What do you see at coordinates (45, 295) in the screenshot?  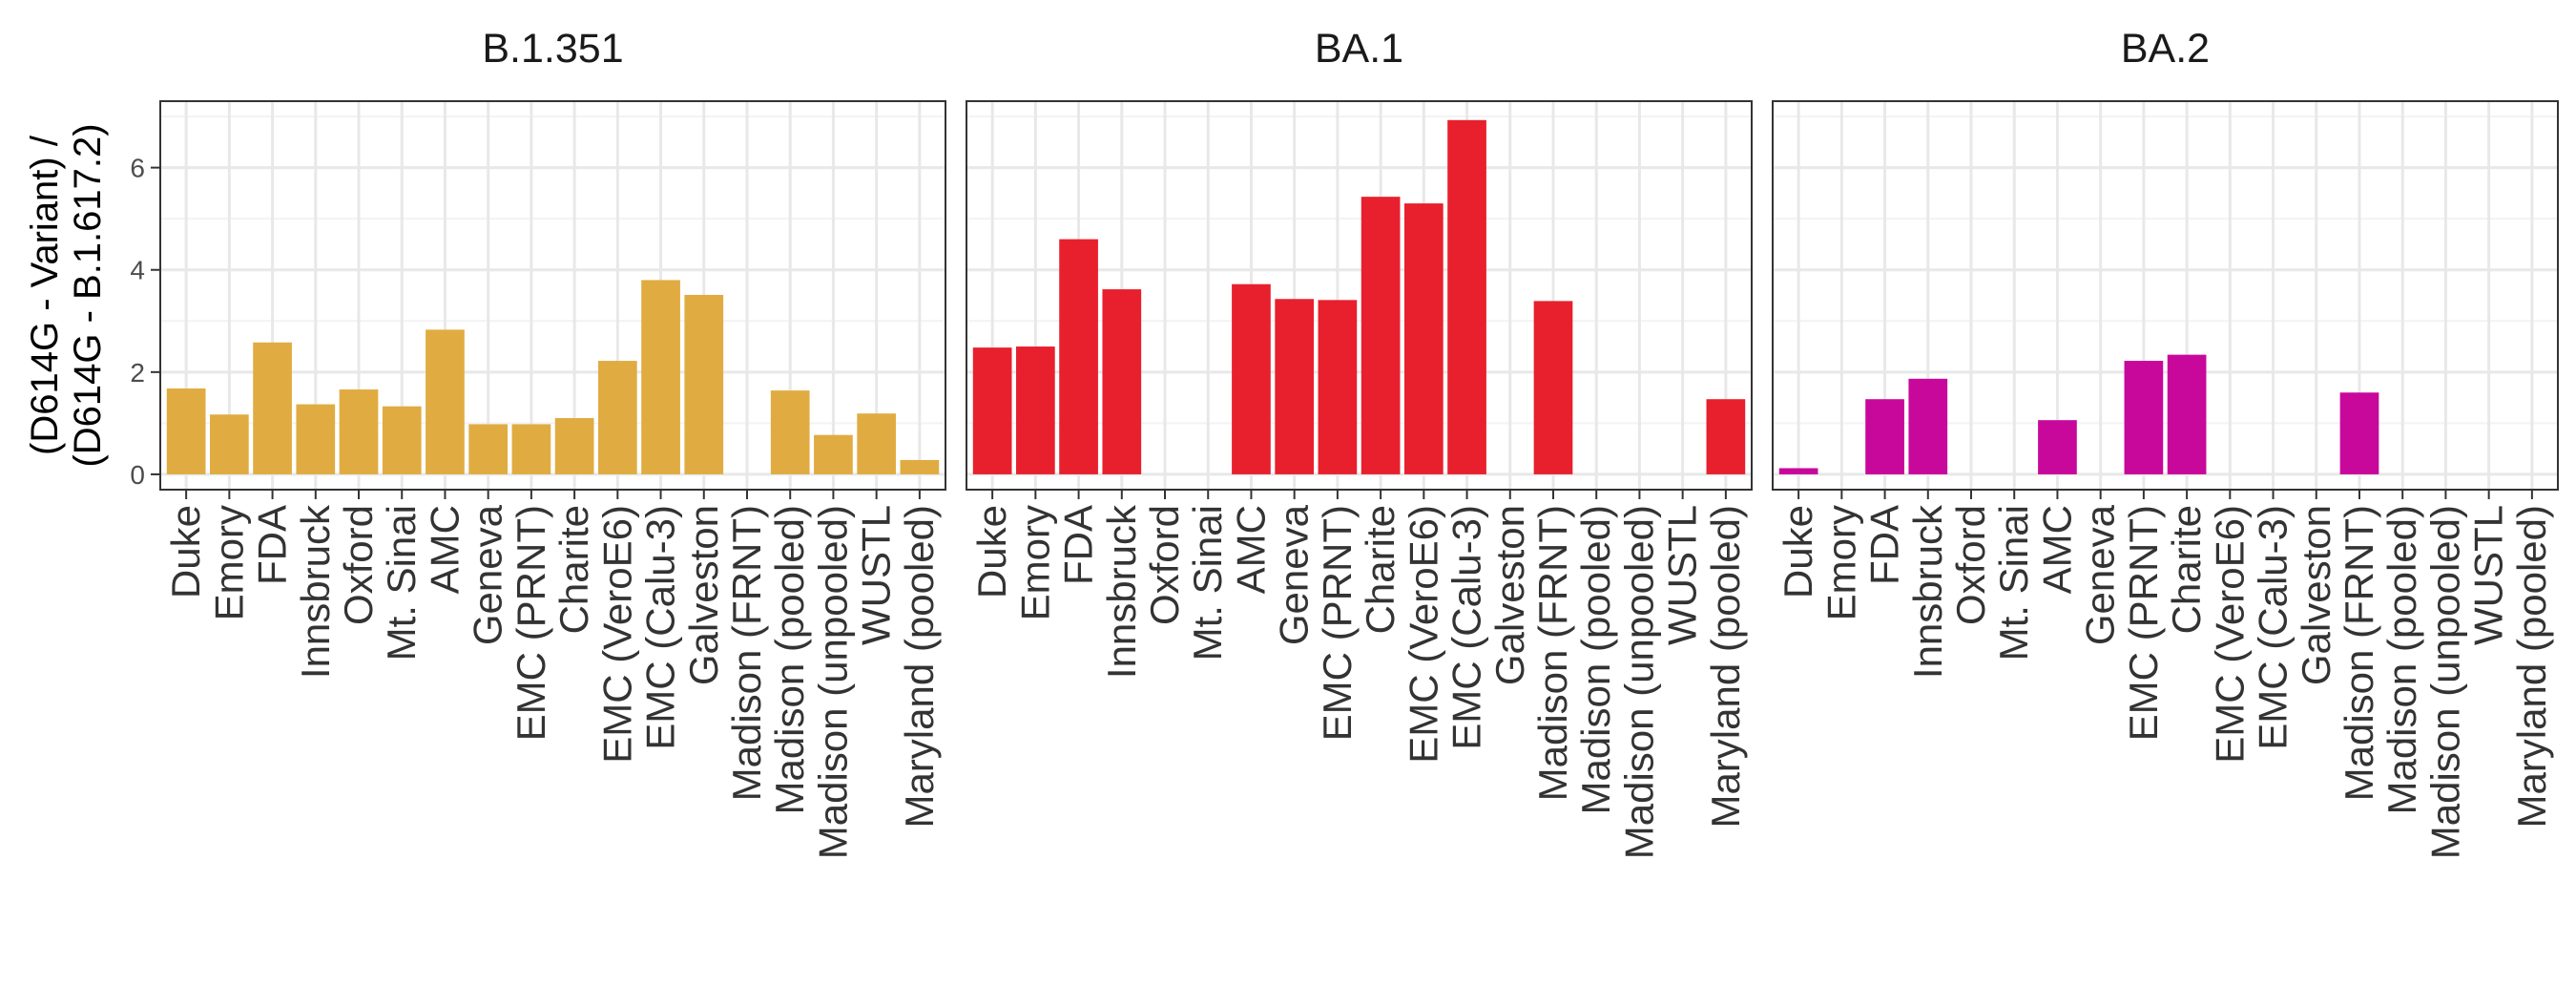 I see `y-axis-title: (D614G - Variant) /` at bounding box center [45, 295].